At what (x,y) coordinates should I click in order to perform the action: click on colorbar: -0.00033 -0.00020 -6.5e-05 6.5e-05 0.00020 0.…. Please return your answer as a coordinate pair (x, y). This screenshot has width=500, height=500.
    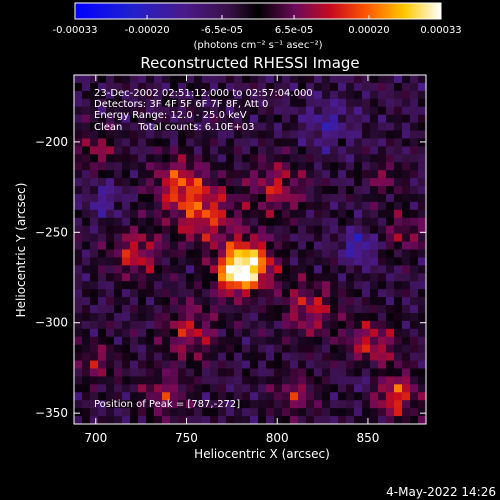
    Looking at the image, I should click on (257, 26).